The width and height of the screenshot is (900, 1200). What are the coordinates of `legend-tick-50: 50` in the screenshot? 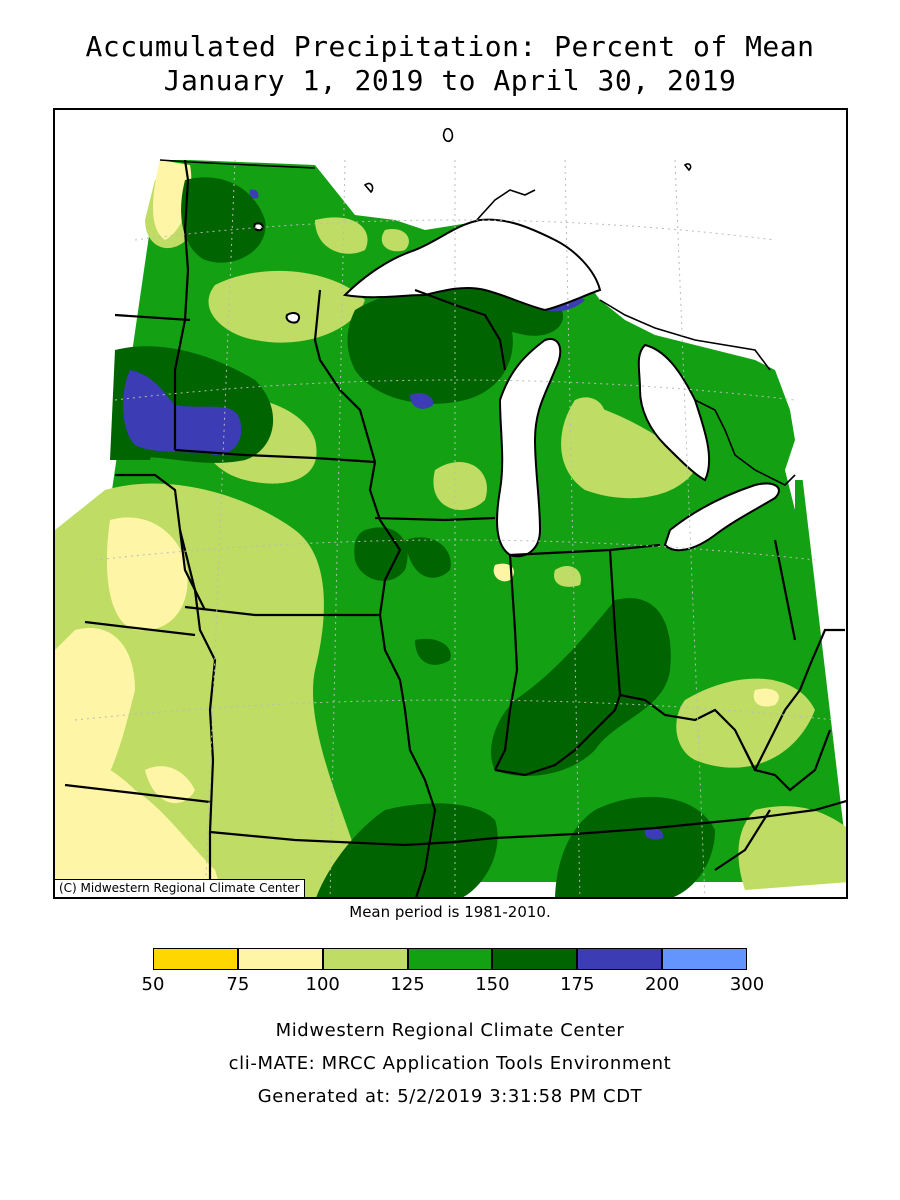 It's located at (153, 984).